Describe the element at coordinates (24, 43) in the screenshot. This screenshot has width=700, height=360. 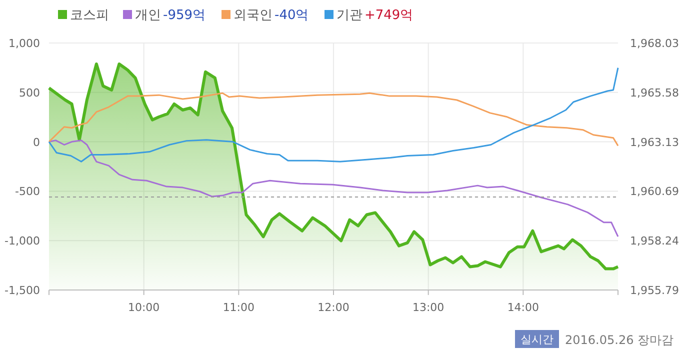
I see `y-tick-label: 1,000` at that location.